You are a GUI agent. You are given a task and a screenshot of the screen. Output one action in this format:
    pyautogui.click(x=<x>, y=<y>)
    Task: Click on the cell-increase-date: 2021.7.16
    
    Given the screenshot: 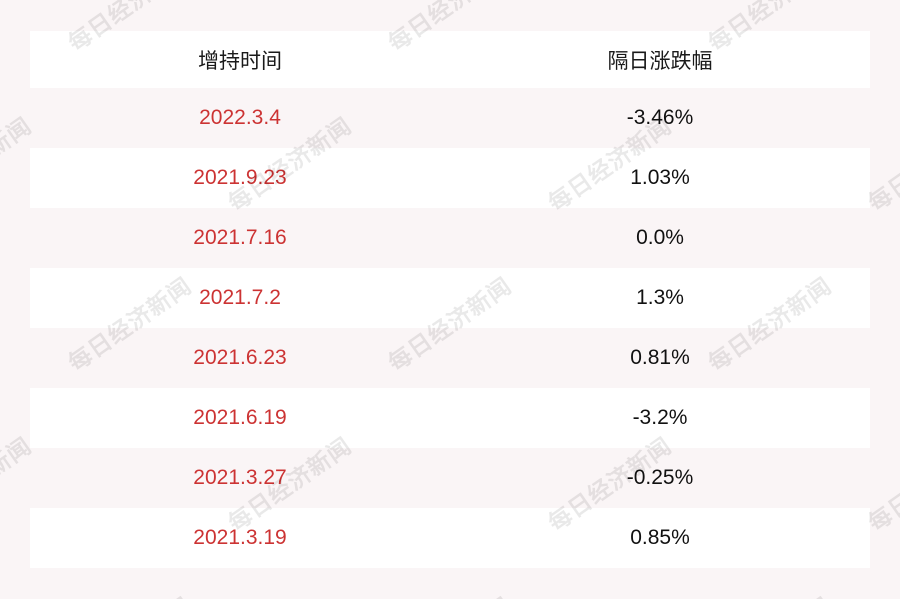 What is the action you would take?
    pyautogui.click(x=240, y=237)
    